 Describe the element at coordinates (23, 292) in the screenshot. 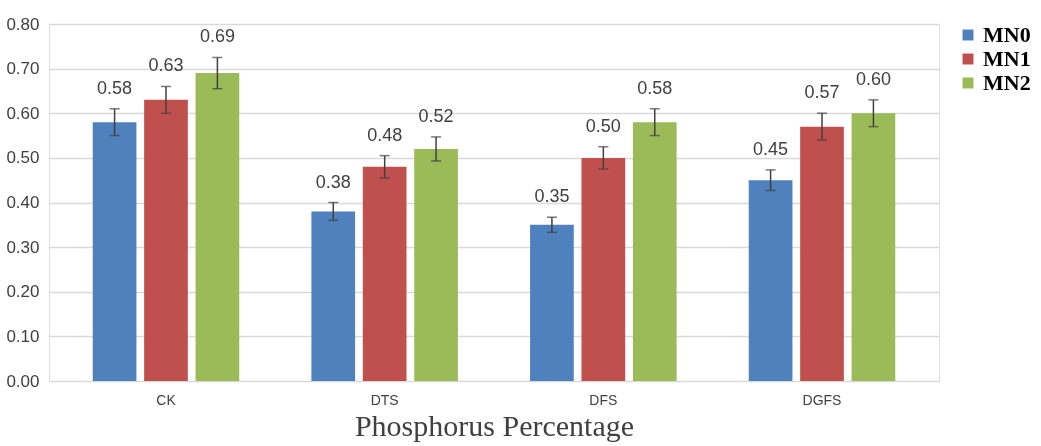

I see `y-tick-label: 0.20` at that location.